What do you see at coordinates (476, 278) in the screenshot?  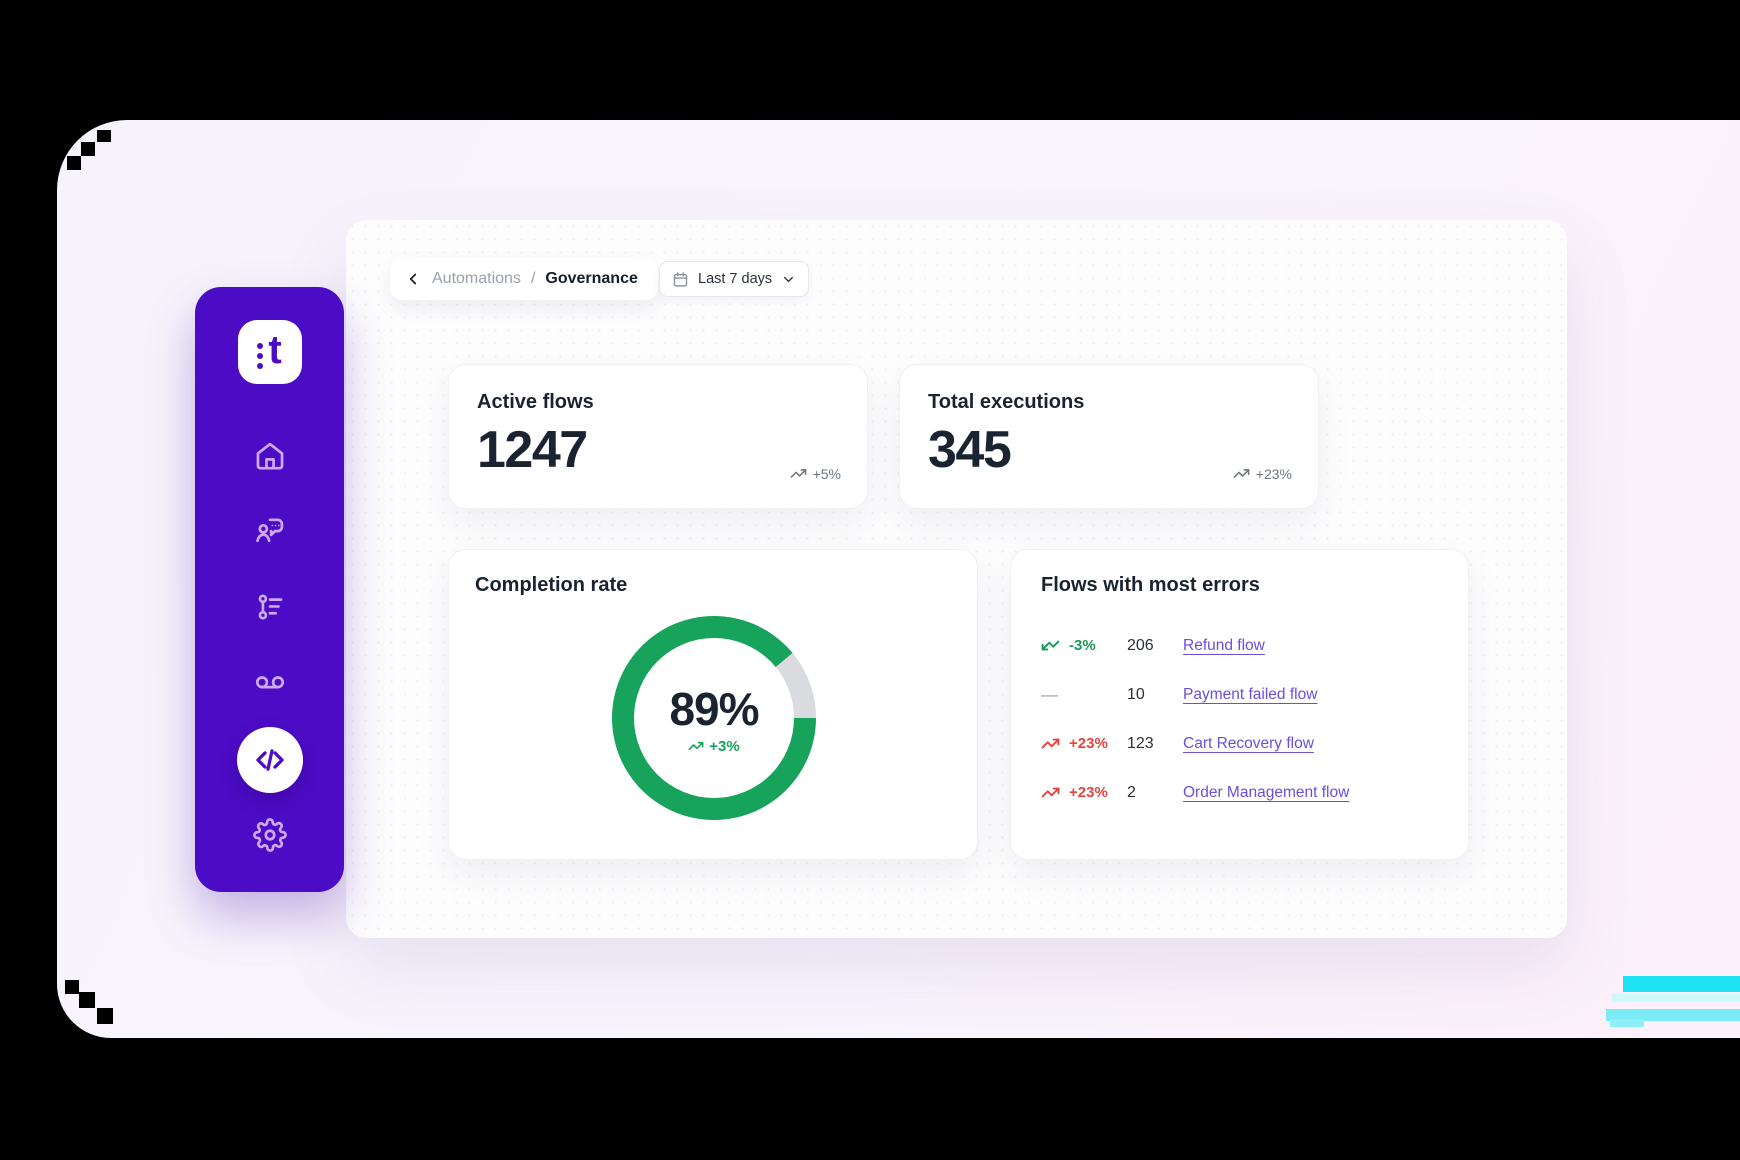 I see `breadcrumb-section: Automations` at bounding box center [476, 278].